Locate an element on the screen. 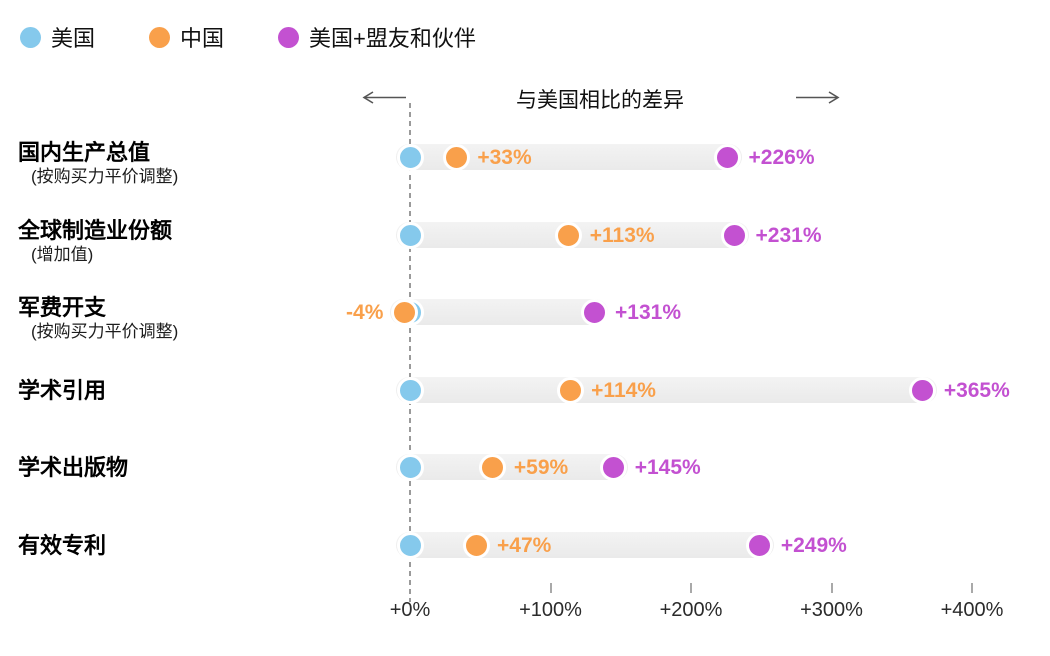 The image size is (1050, 656). allies-value-label: +131% is located at coordinates (648, 312).